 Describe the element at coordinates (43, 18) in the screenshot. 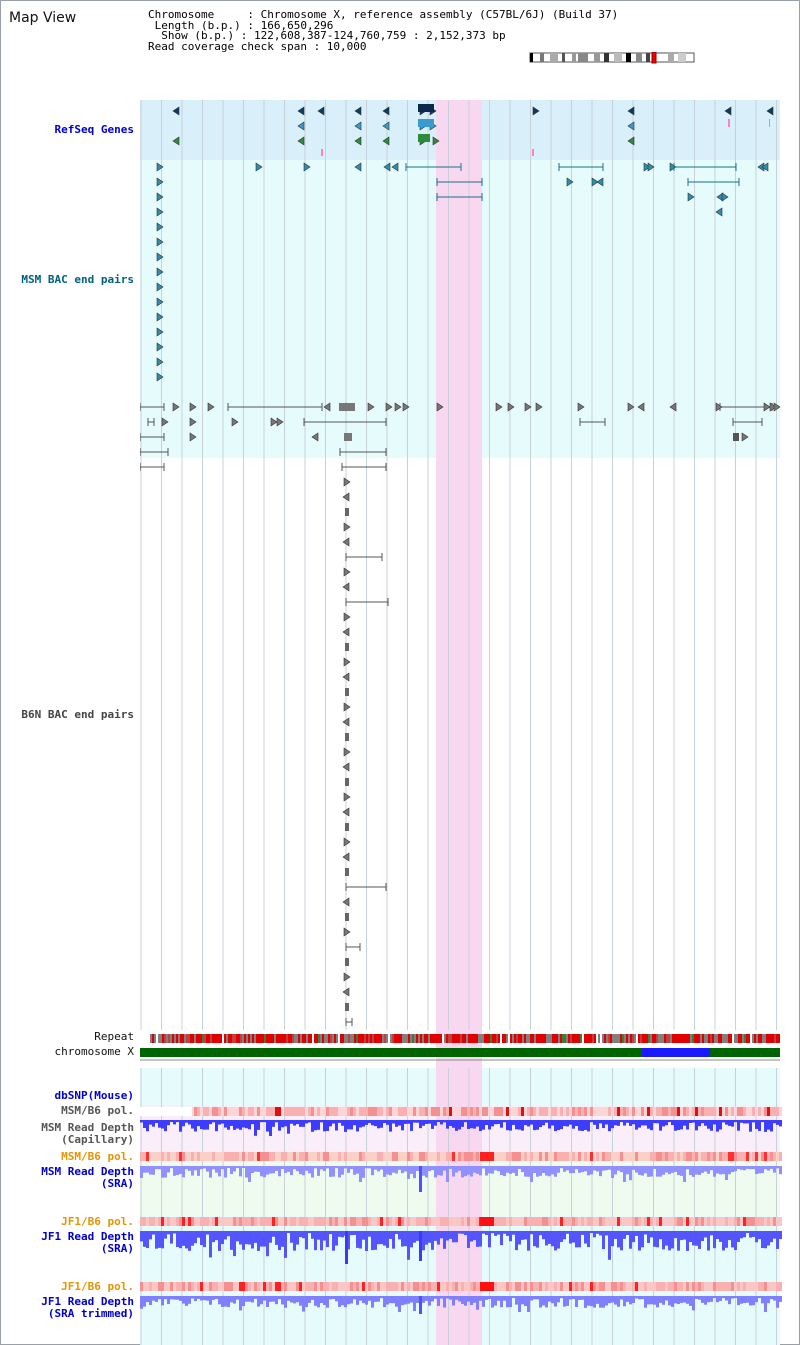

I see `page-title: Map View` at that location.